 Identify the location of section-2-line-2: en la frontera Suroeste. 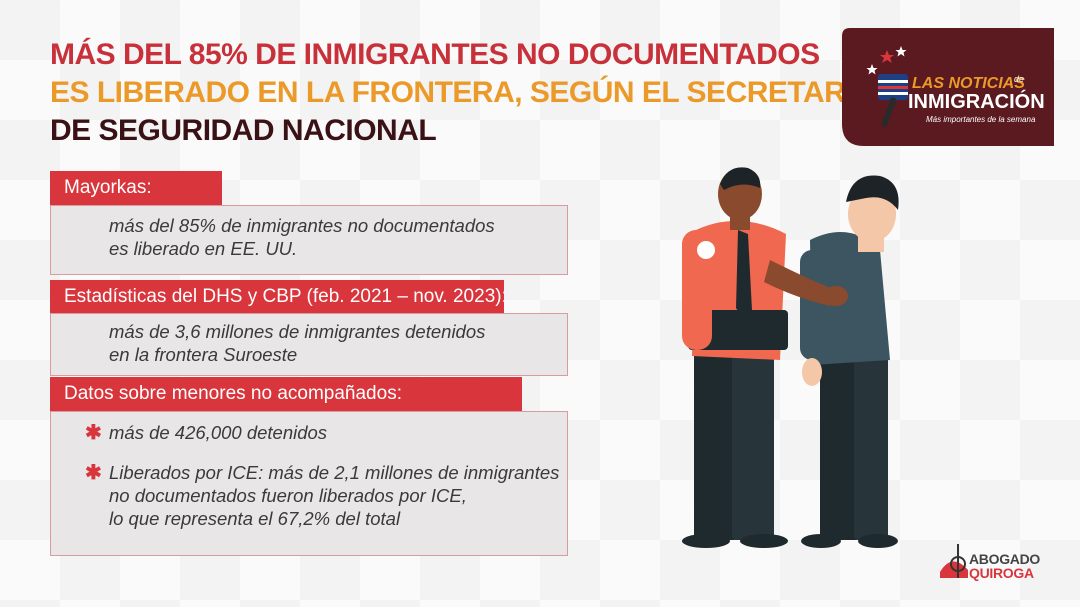
(203, 354).